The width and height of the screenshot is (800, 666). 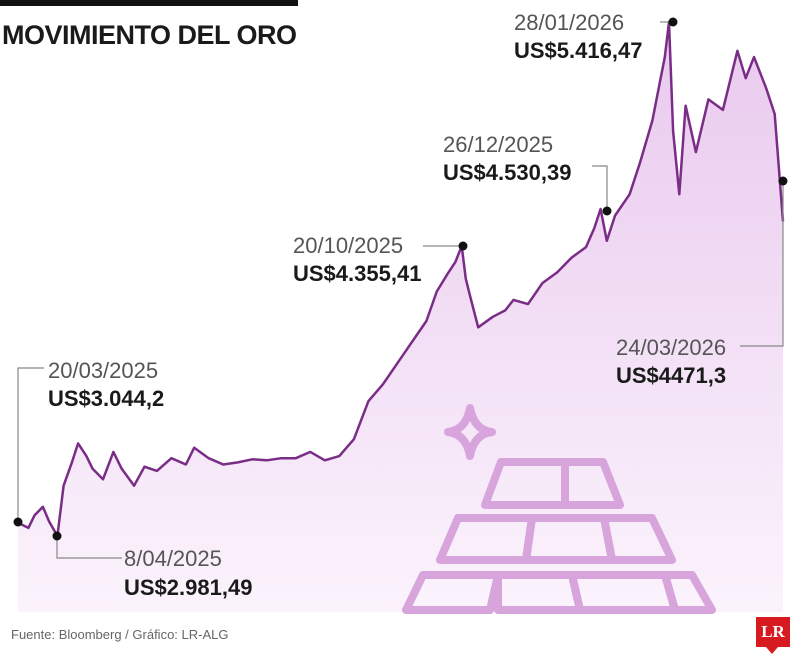 I want to click on annotation-date: 24/03/2026, so click(x=671, y=347).